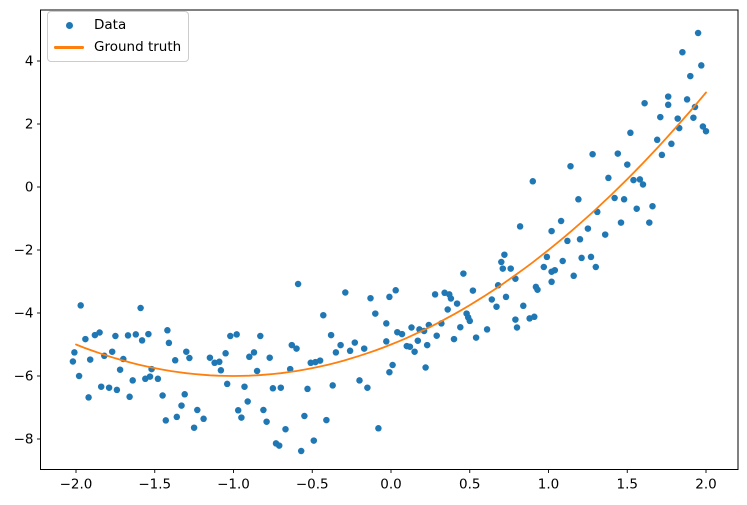  I want to click on x-tick-label: 1.0, so click(548, 485).